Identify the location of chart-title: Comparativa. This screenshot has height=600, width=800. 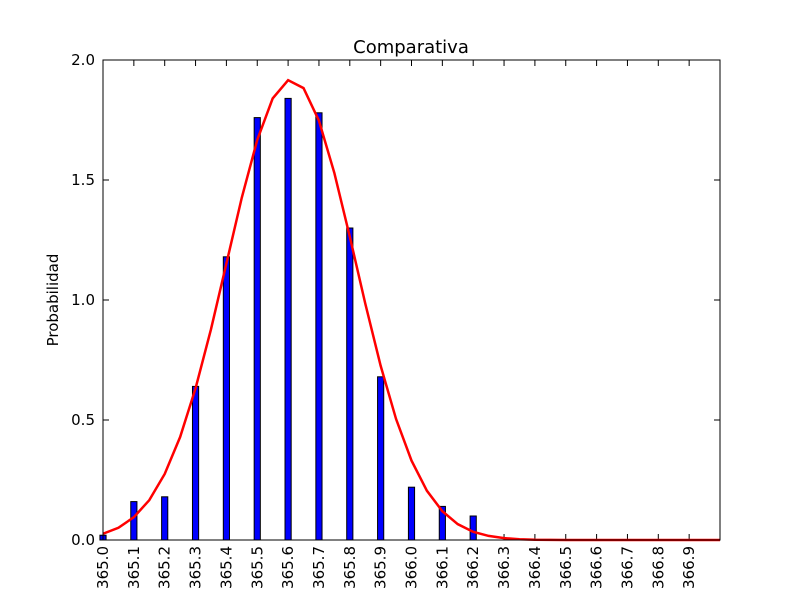
(411, 47).